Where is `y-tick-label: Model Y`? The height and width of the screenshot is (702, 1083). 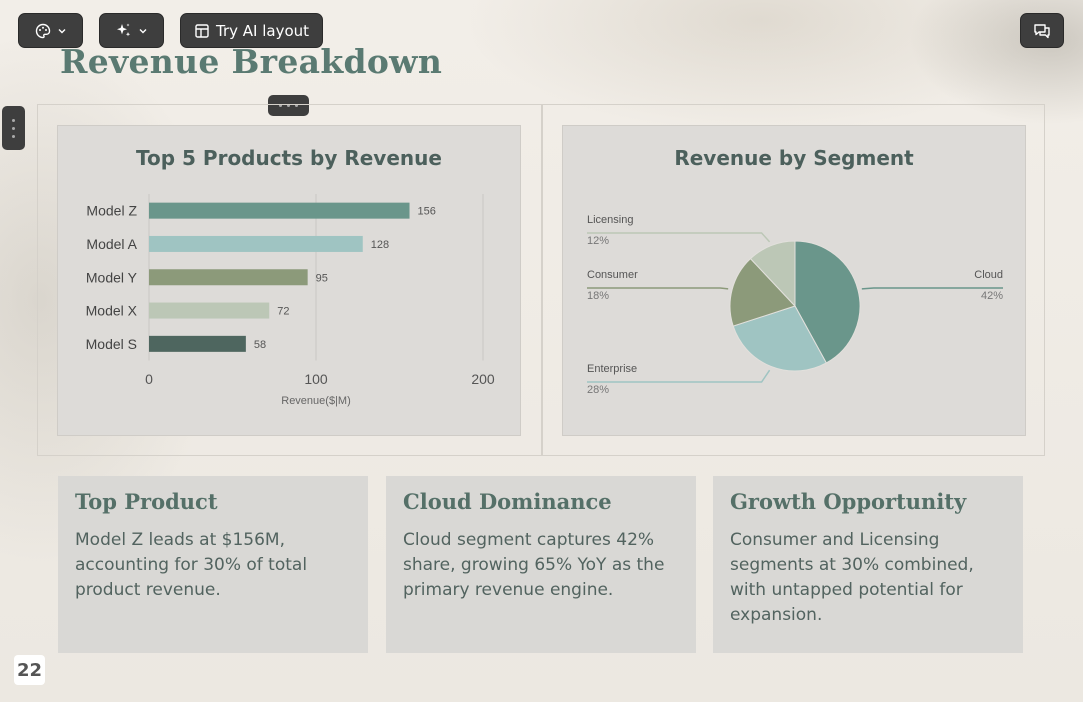 y-tick-label: Model Y is located at coordinates (112, 277).